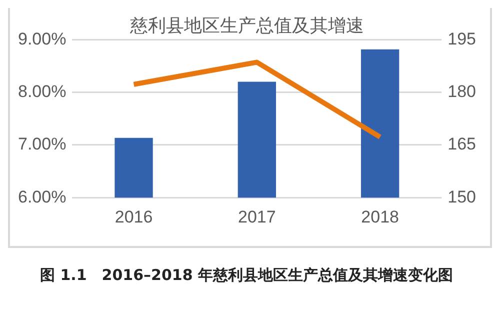 This screenshot has width=500, height=325. What do you see at coordinates (42, 196) in the screenshot?
I see `y-tick-label: 6.00%` at bounding box center [42, 196].